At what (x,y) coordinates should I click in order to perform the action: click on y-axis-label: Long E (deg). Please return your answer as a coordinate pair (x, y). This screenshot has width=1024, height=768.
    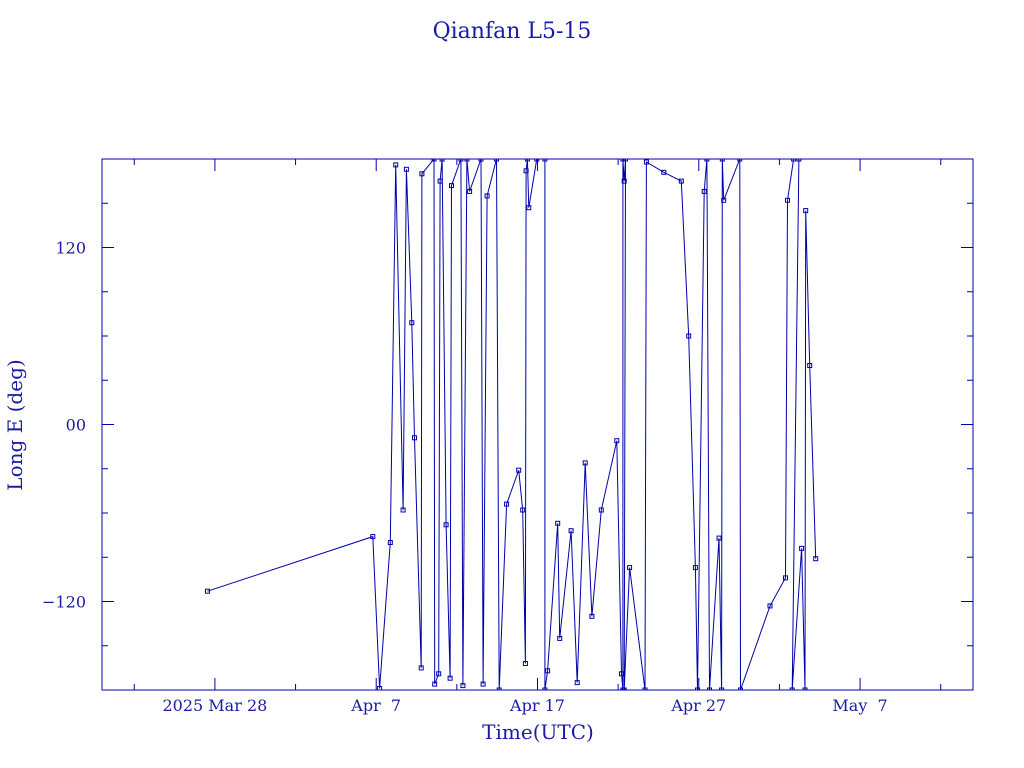
    Looking at the image, I should click on (15, 424).